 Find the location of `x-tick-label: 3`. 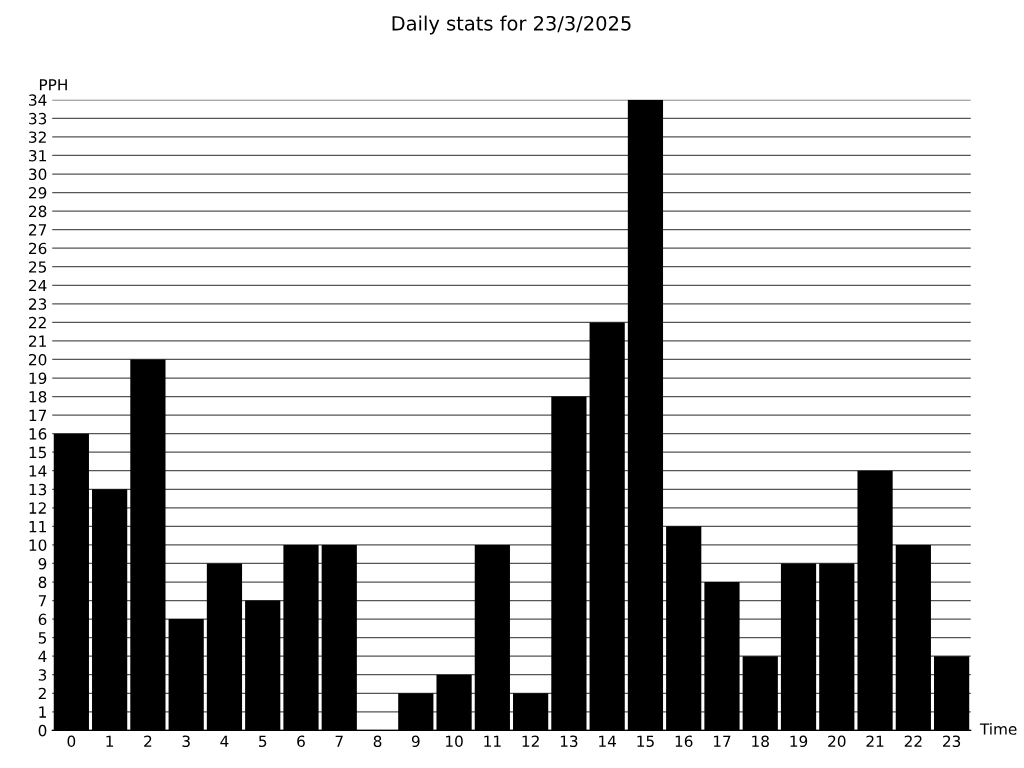

x-tick-label: 3 is located at coordinates (186, 741).